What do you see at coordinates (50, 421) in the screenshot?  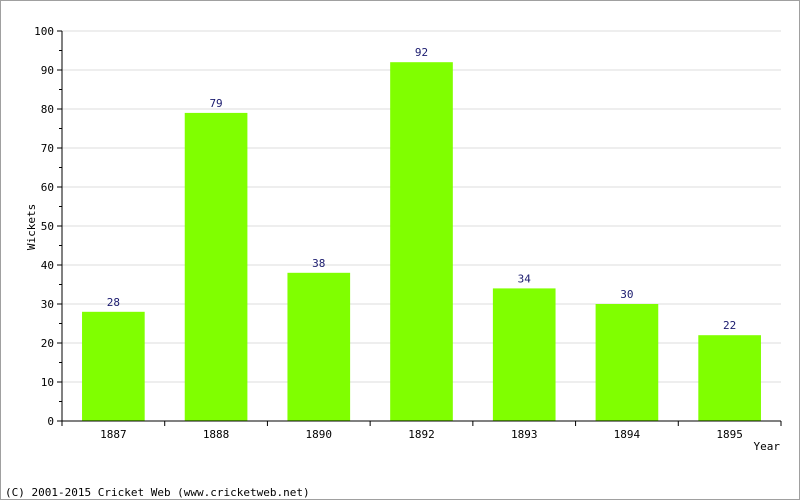 I see `y-tick-label: 0` at bounding box center [50, 421].